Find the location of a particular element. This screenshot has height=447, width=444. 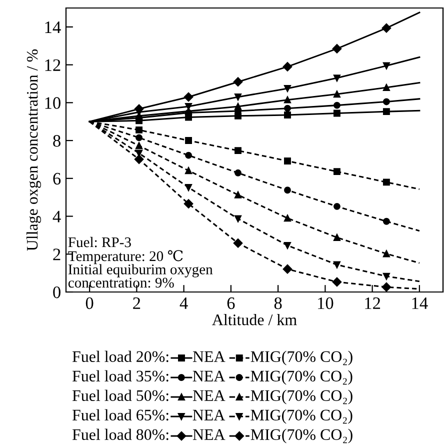

text: Fuel load 35%: is located at coordinates (120, 376).